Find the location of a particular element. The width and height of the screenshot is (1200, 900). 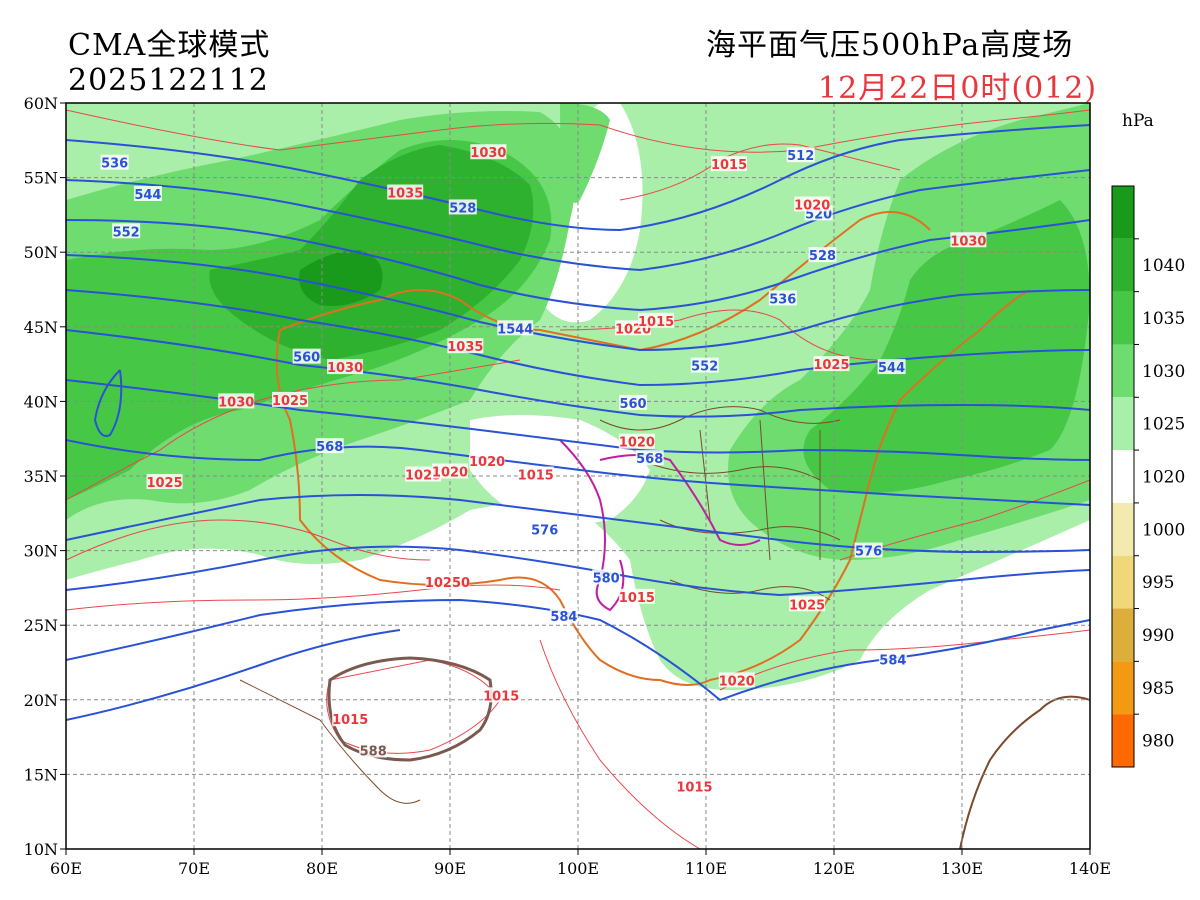

height-contour-label: 560 is located at coordinates (632, 404).